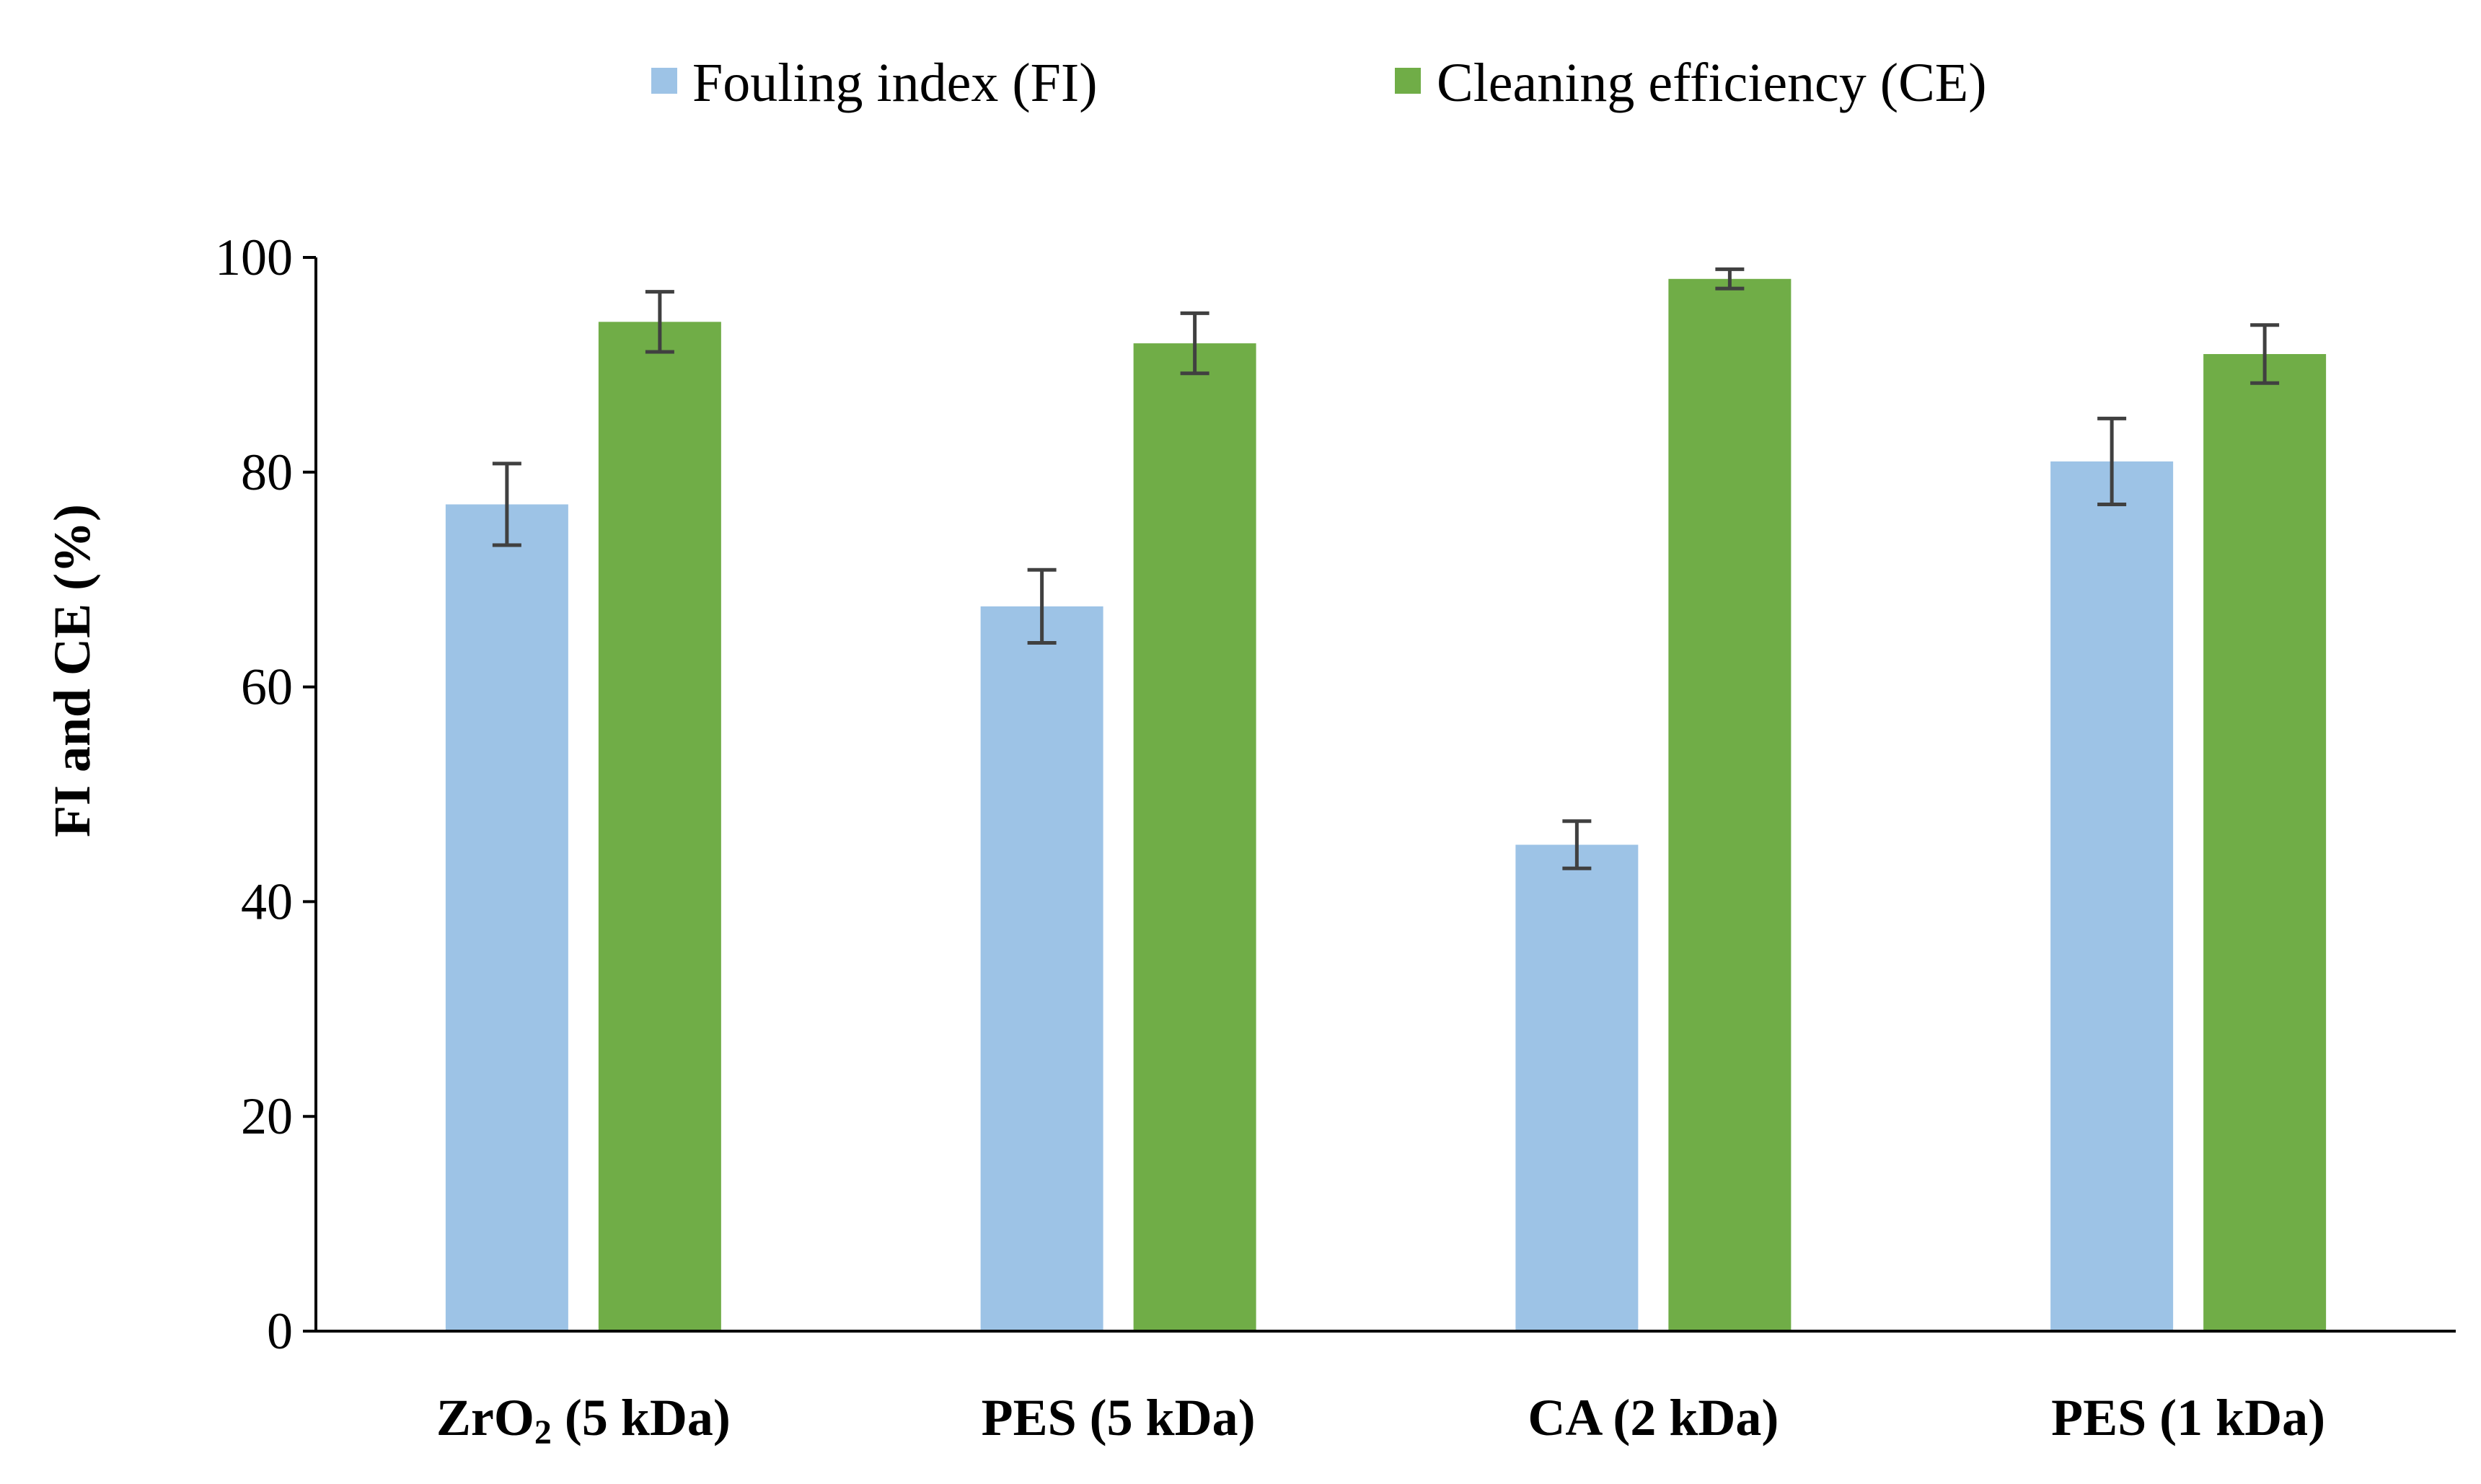 This screenshot has width=2481, height=1484. What do you see at coordinates (280, 1331) in the screenshot?
I see `y-tick-label: 0` at bounding box center [280, 1331].